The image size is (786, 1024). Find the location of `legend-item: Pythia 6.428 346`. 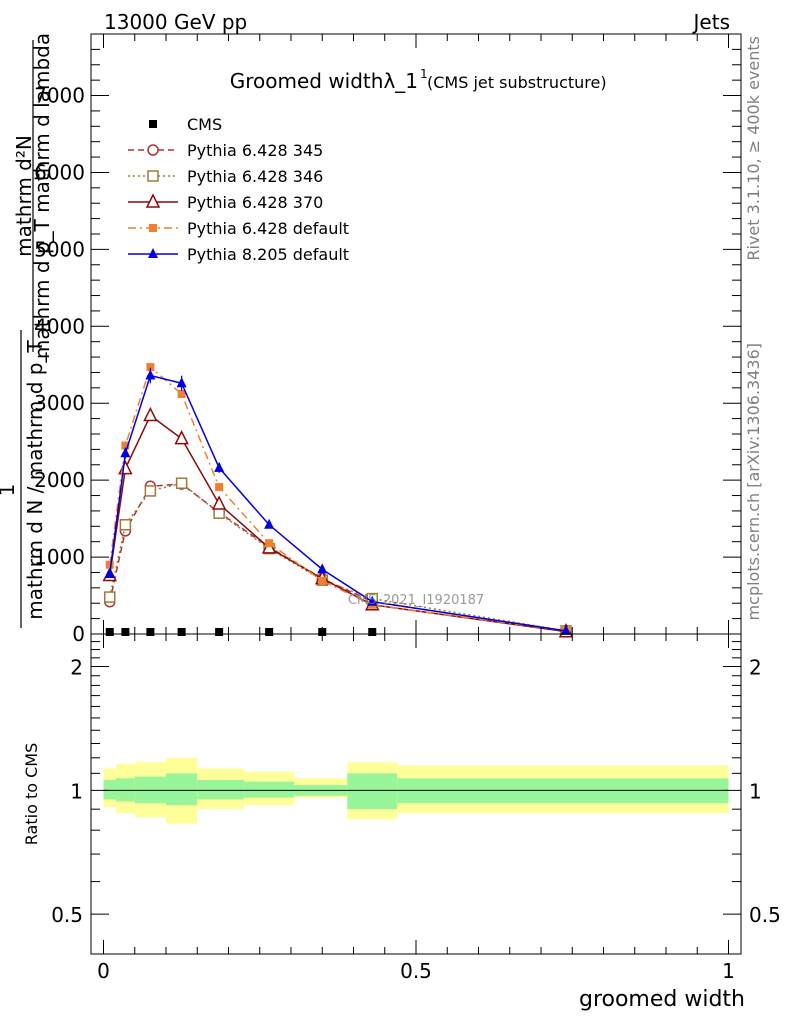

legend-item: Pythia 6.428 346 is located at coordinates (225, 176).